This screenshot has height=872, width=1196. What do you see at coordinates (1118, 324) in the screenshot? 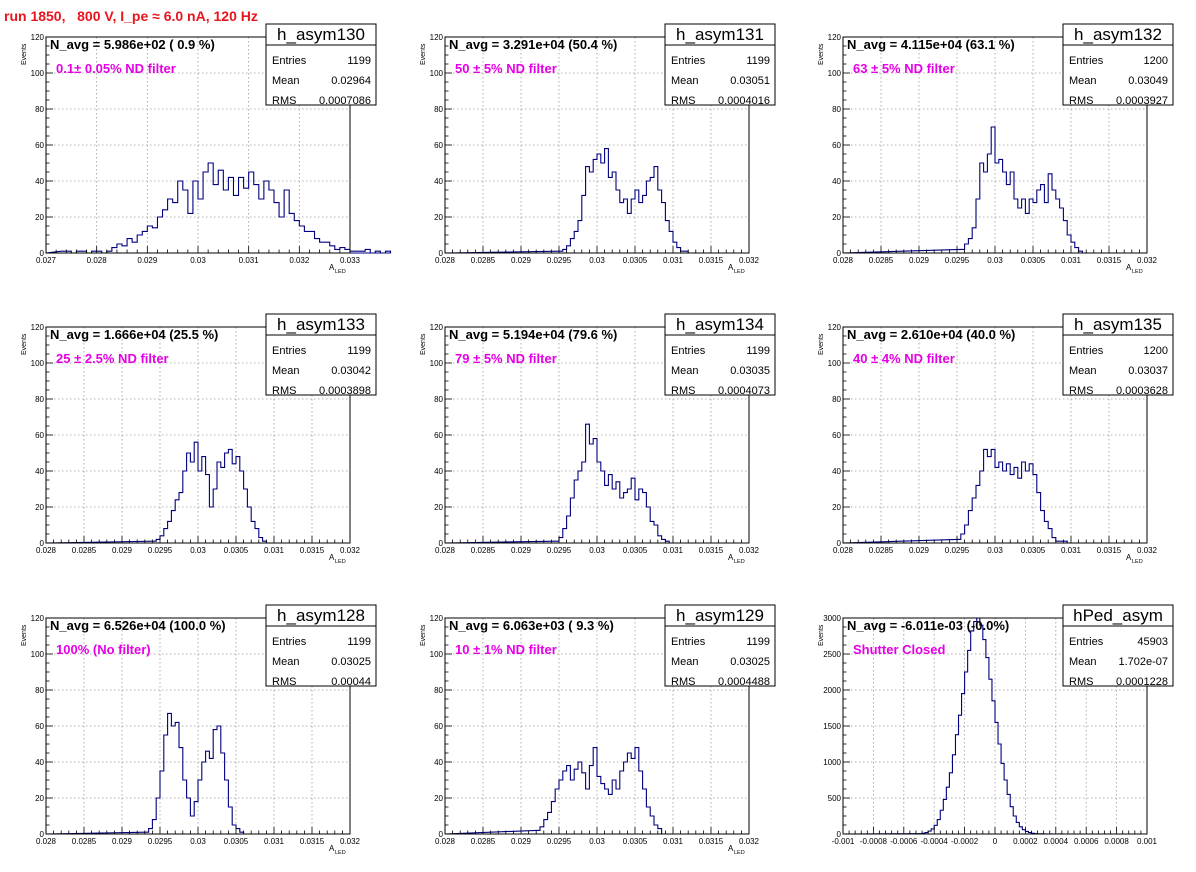
I see `histogram-name: h_asym135` at bounding box center [1118, 324].